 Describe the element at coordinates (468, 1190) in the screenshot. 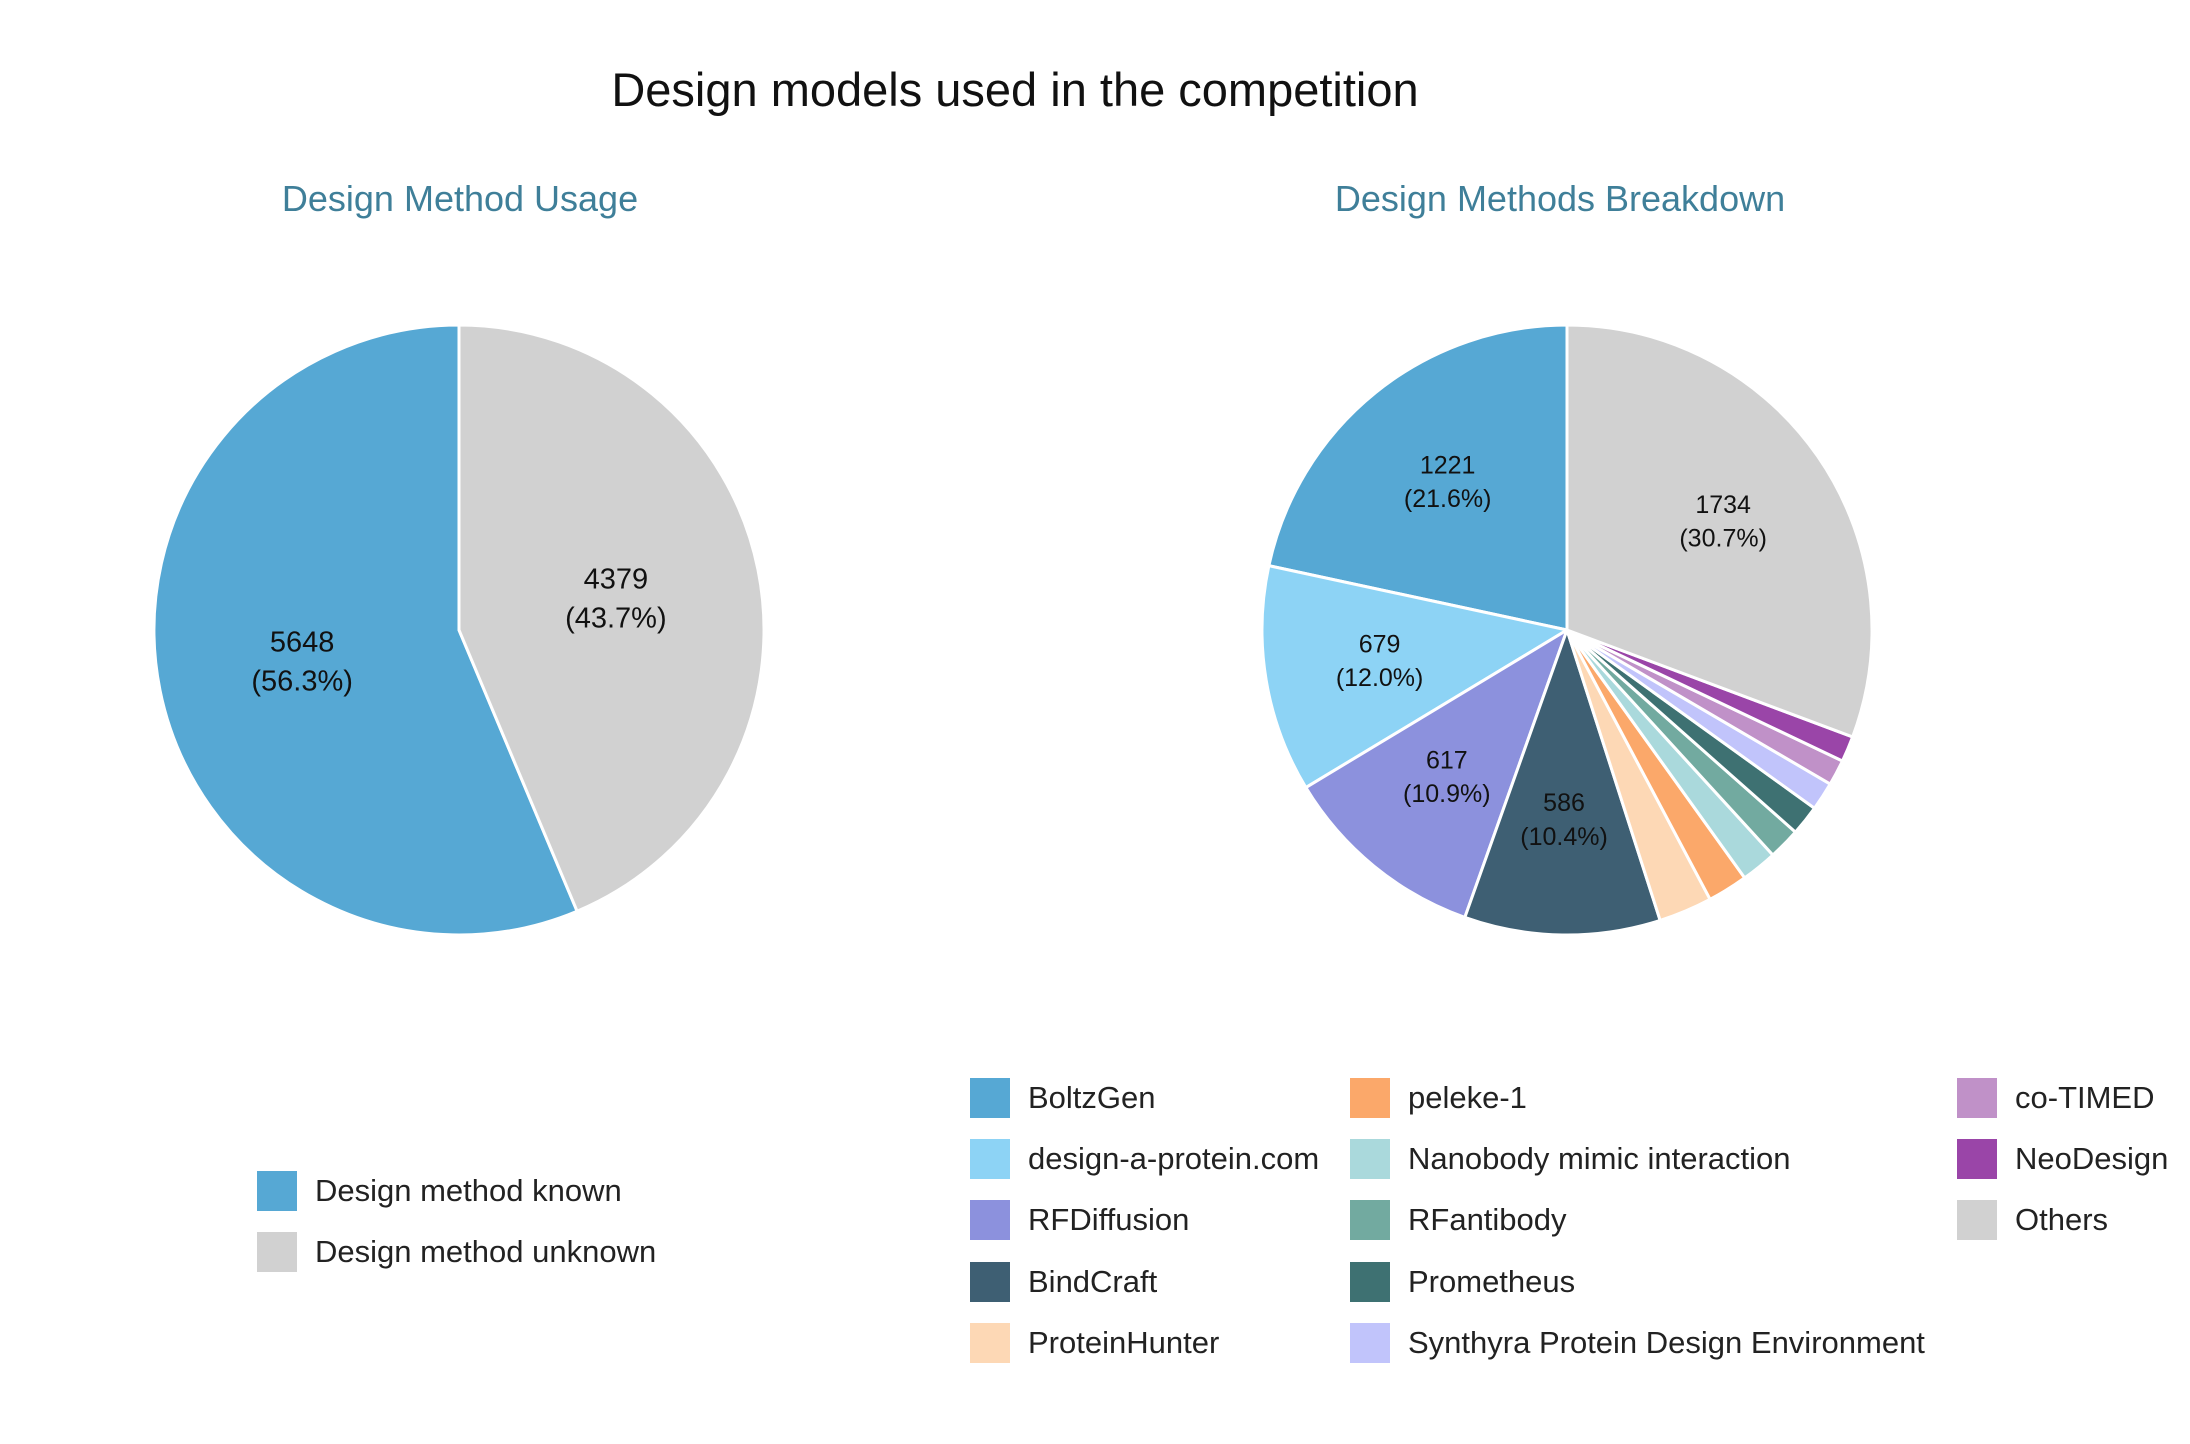

I see `legend-label: Design method known` at that location.